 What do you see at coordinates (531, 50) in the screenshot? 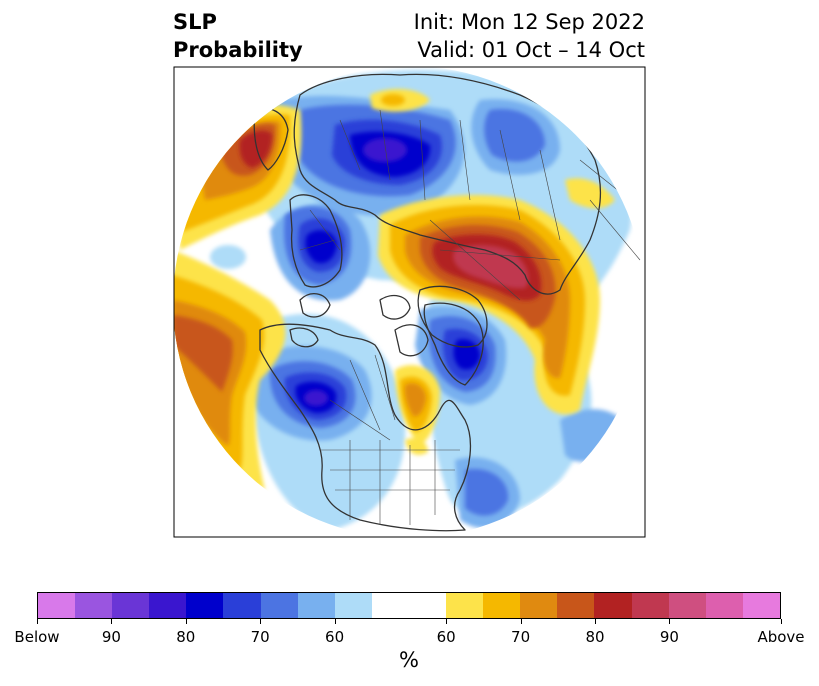
I see `valid-date: Valid: 01 Oct – 14 Oct` at bounding box center [531, 50].